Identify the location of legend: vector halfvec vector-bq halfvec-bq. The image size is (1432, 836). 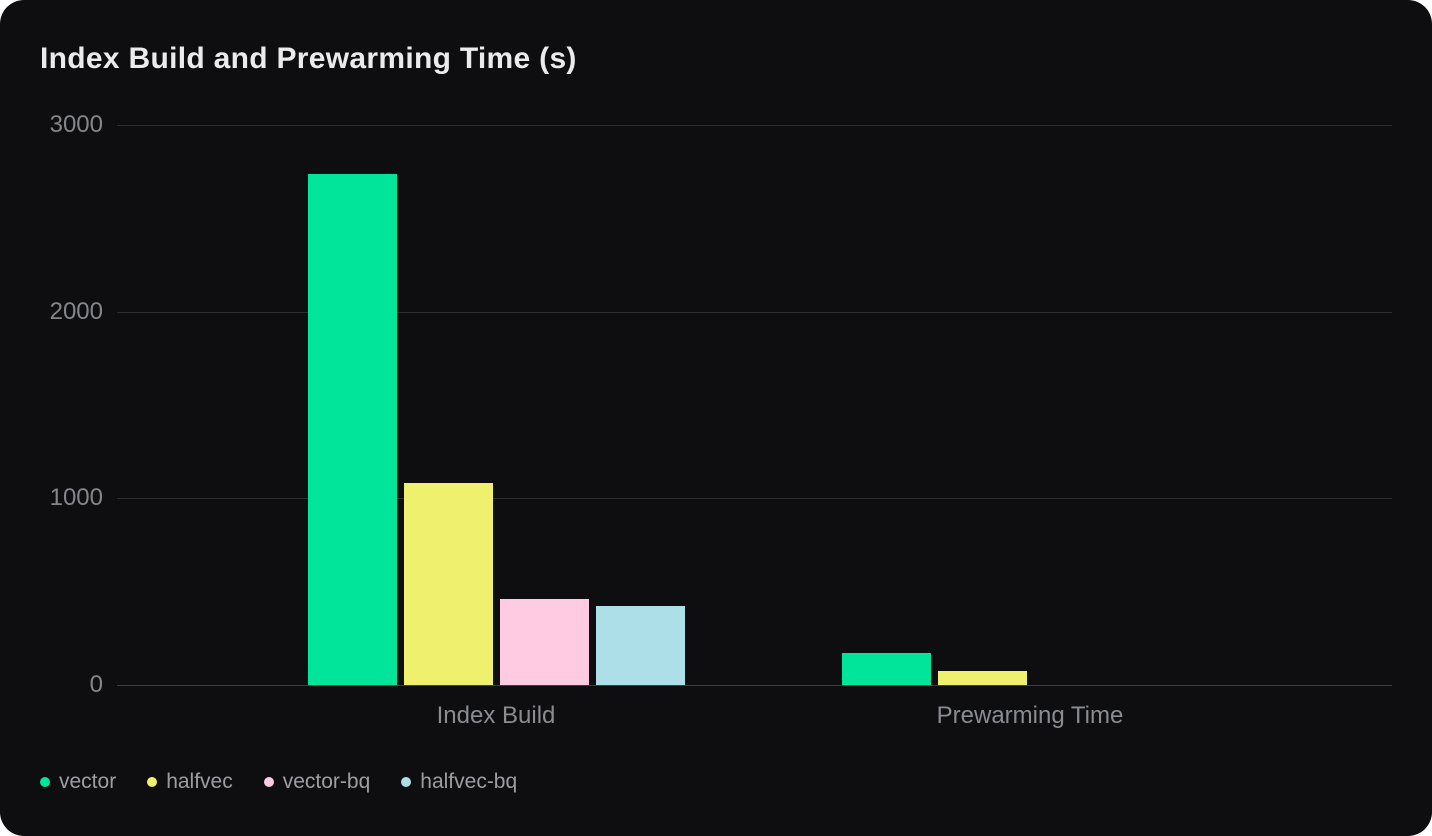
(278, 782).